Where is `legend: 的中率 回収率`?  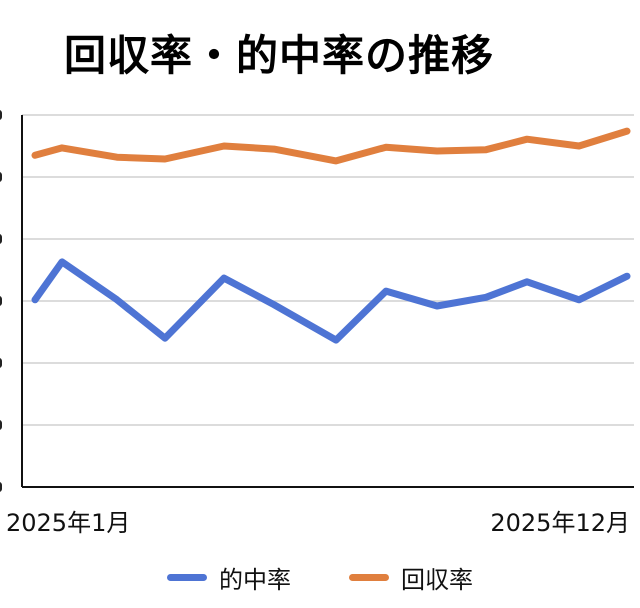 legend: 的中率 回収率 is located at coordinates (320, 577).